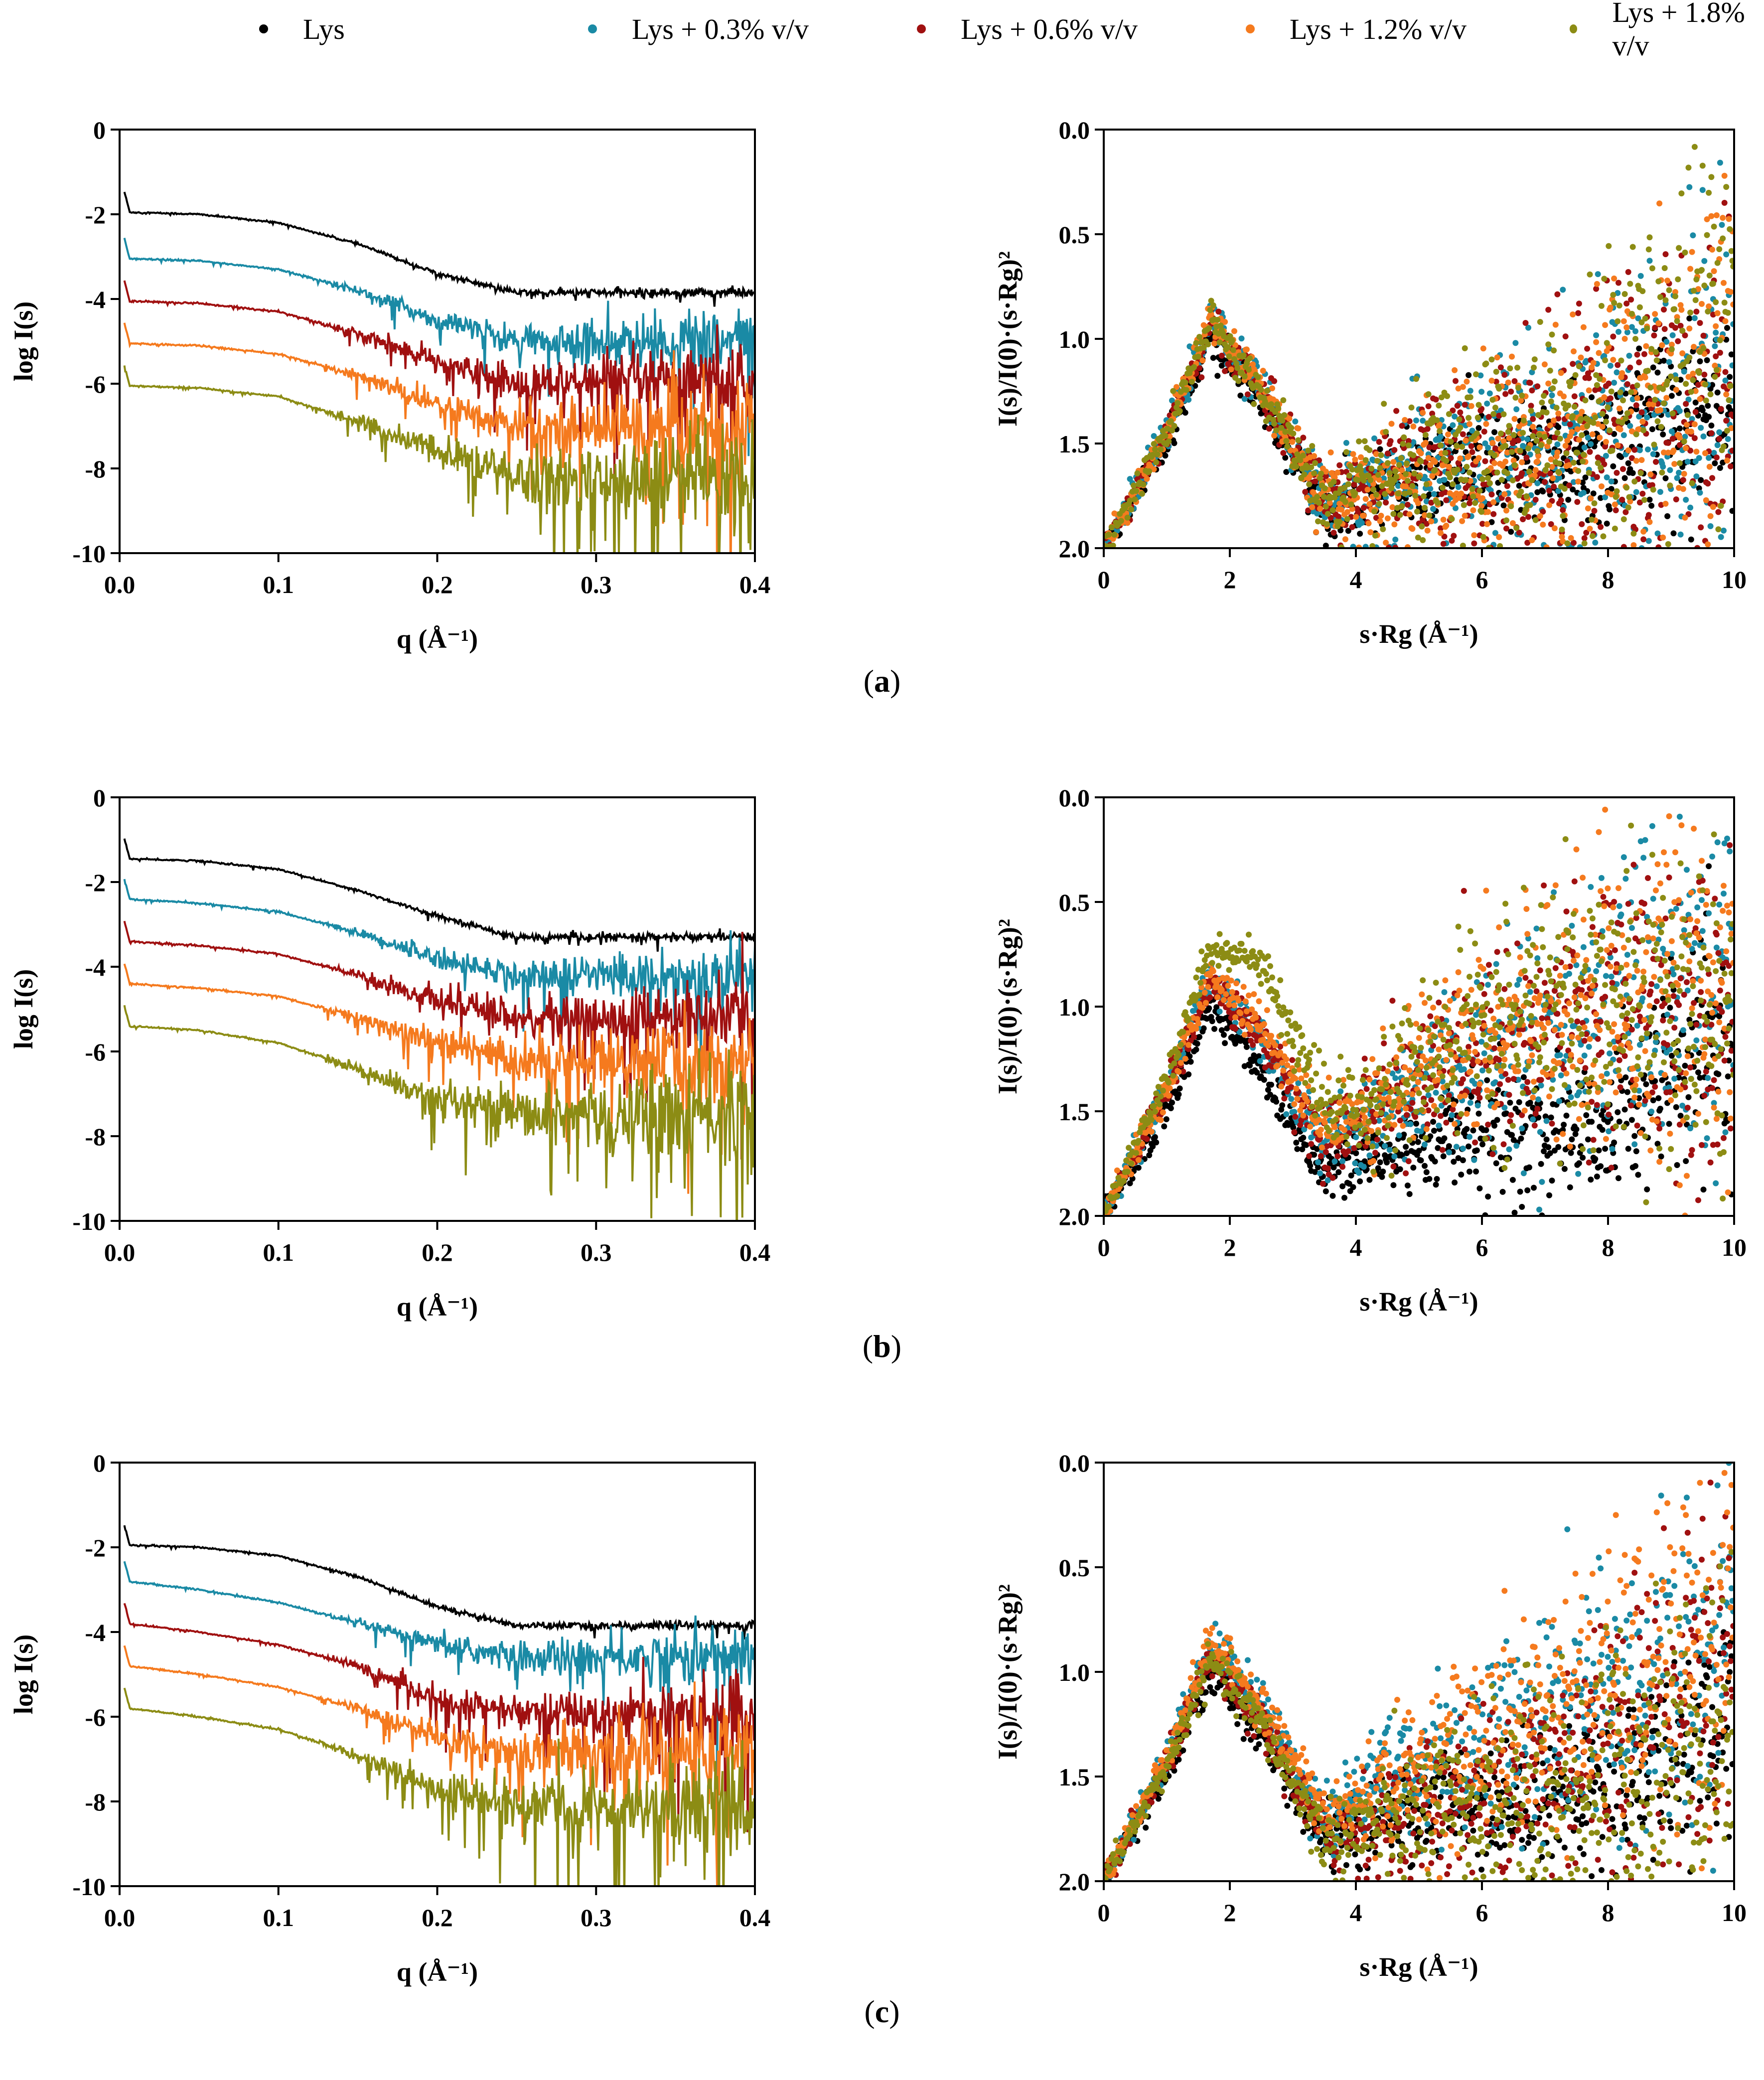 Image resolution: width=1764 pixels, height=2080 pixels. I want to click on x-tick-label: 8, so click(1608, 580).